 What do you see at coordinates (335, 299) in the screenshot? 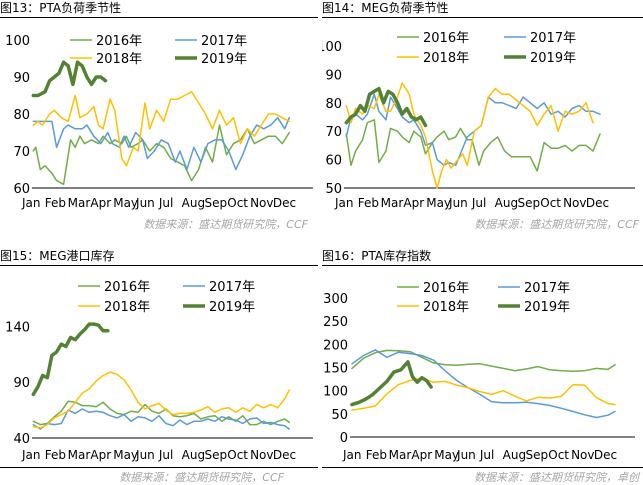
I see `y-tick-label: 300` at bounding box center [335, 299].